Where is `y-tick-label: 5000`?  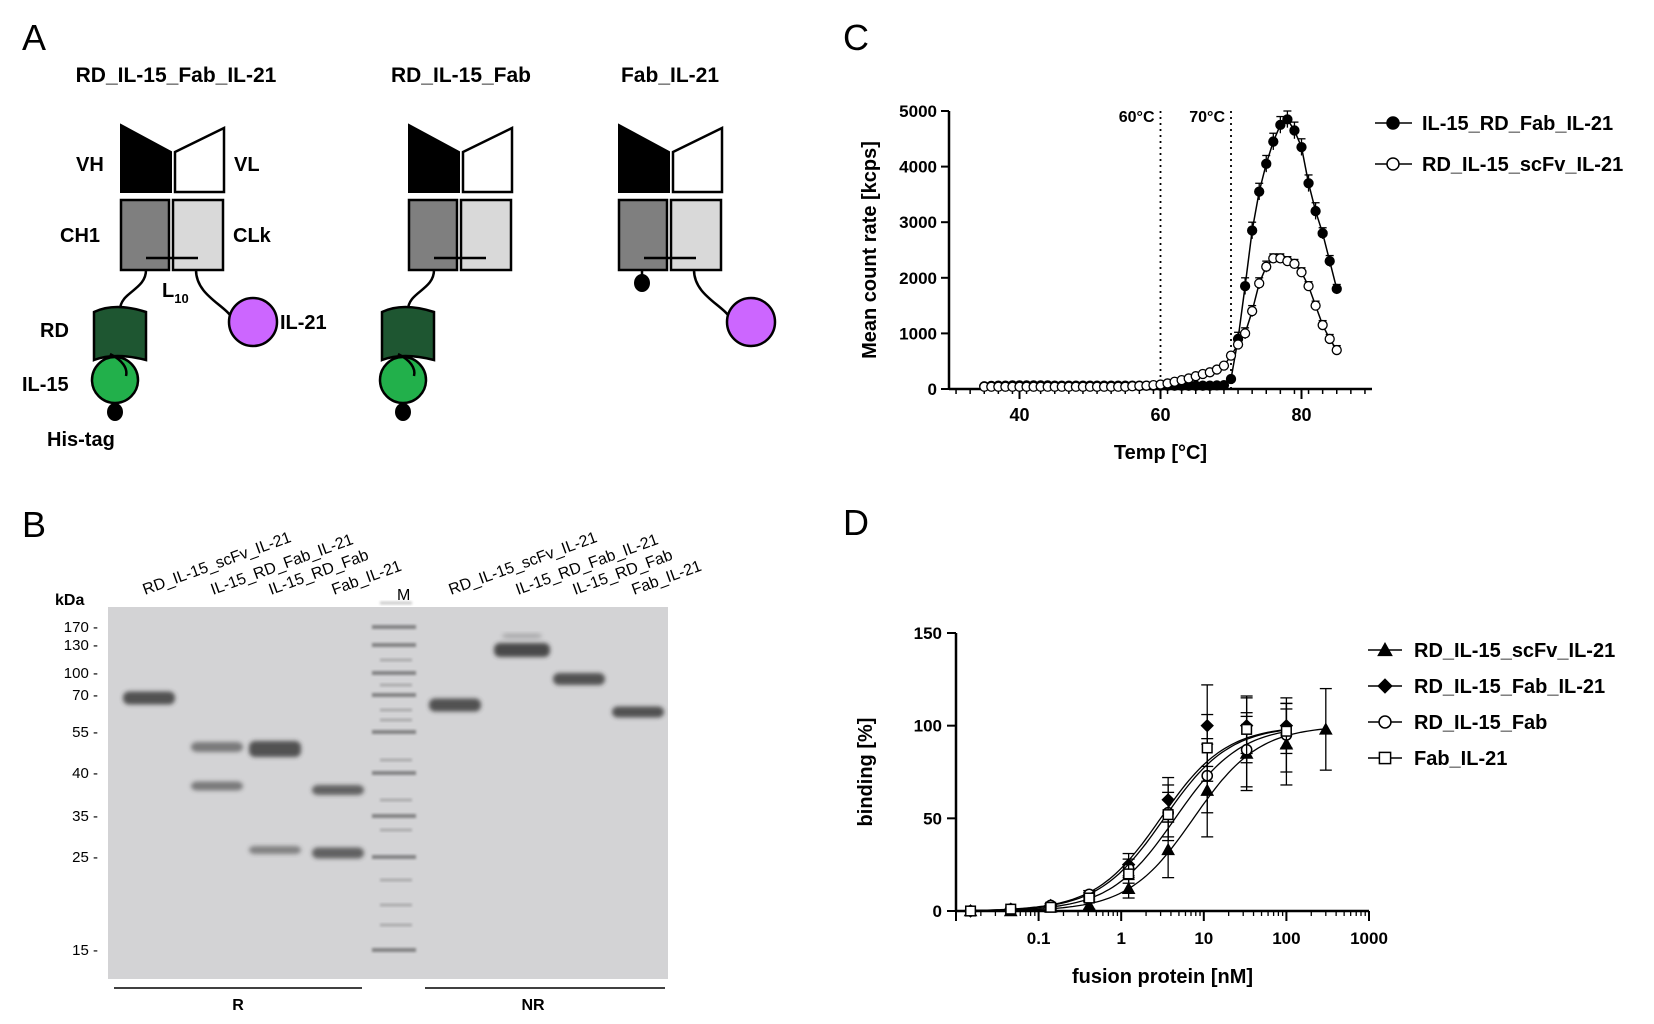
y-tick-label: 5000 is located at coordinates (918, 111).